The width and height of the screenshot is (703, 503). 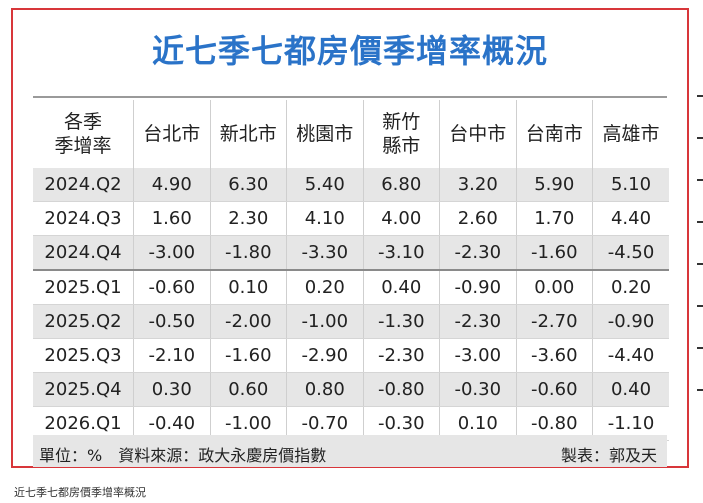 What do you see at coordinates (477, 185) in the screenshot?
I see `value-cell: 3.20` at bounding box center [477, 185].